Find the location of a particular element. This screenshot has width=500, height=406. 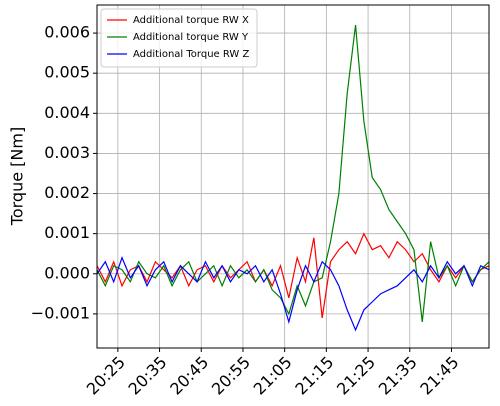

y-tick-label: 0.003 is located at coordinates (67, 152).